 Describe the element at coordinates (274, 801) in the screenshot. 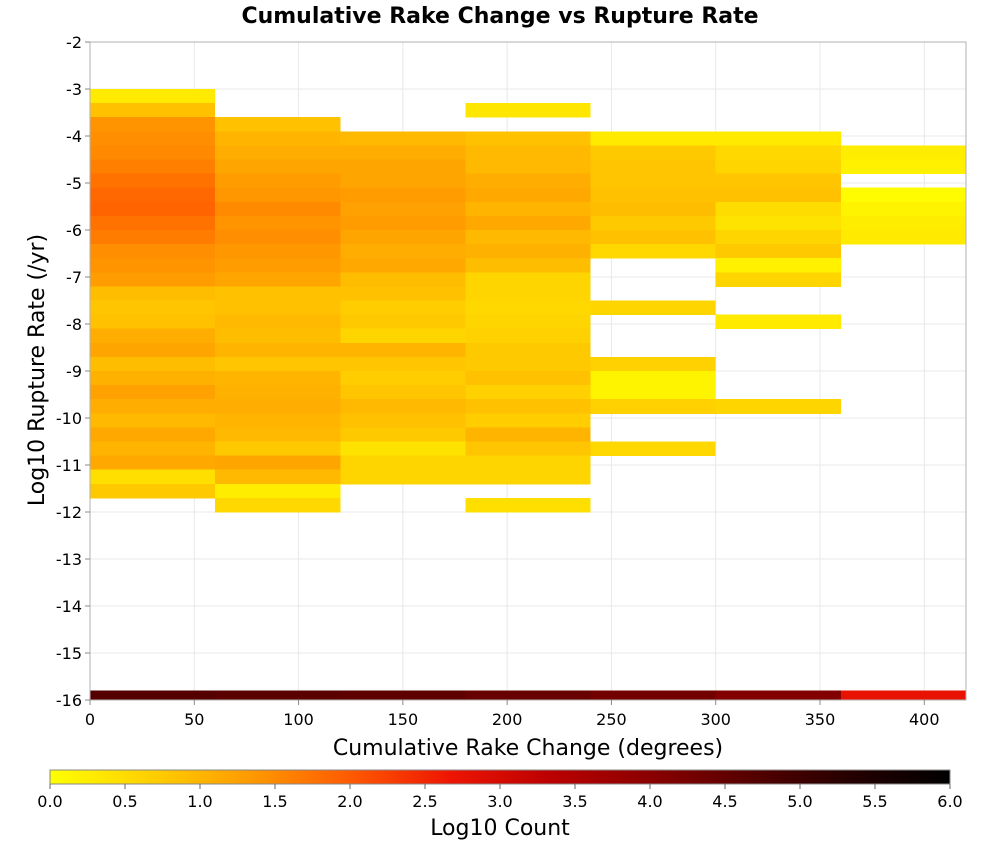

I see `colorbar-tick-label: 1.5` at that location.